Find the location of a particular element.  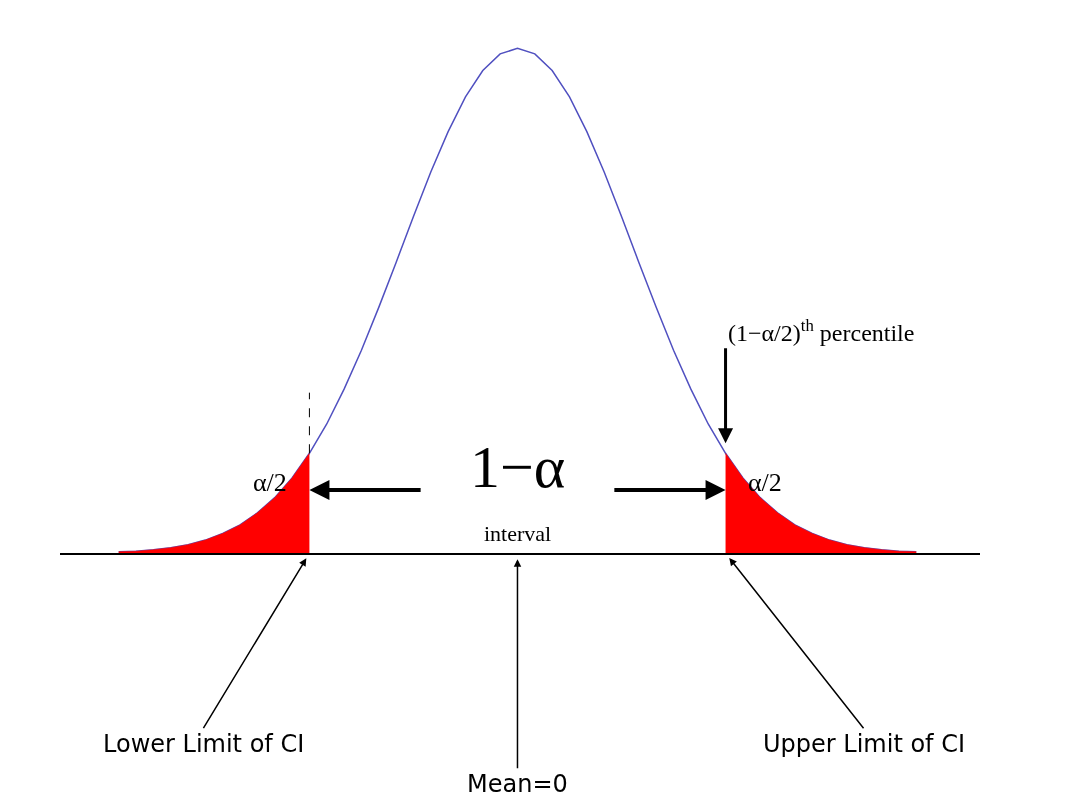

annotation: (1−α/2)$^{th}$ percentile is located at coordinates (821, 331).